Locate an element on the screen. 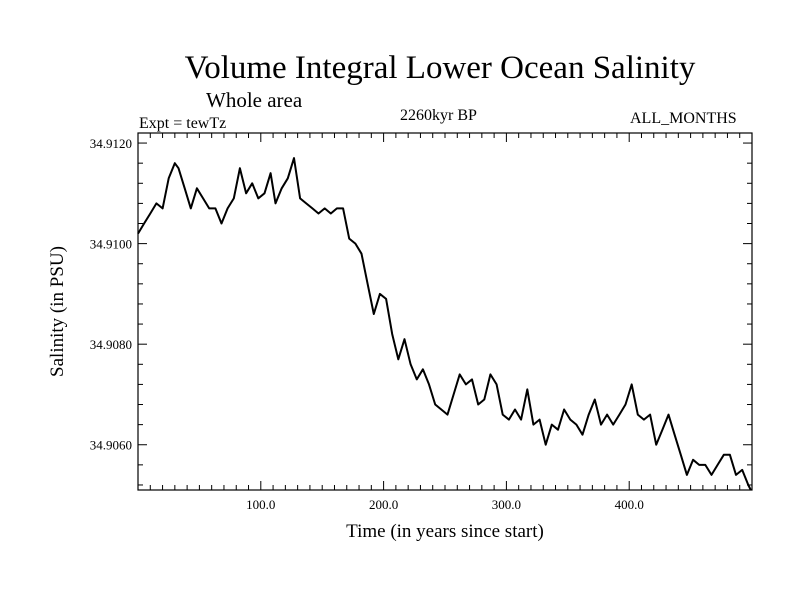 This screenshot has height=600, width=800. y-axis-label: Salinity (in PSU) is located at coordinates (57, 311).